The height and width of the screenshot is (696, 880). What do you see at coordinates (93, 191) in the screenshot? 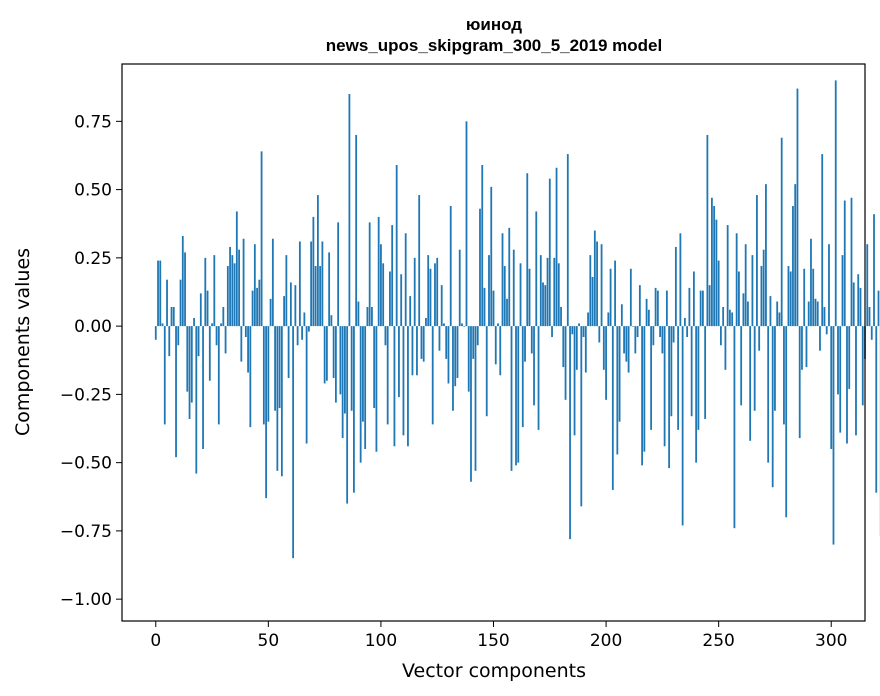
I see `y-tick-label: 0.50` at bounding box center [93, 191].